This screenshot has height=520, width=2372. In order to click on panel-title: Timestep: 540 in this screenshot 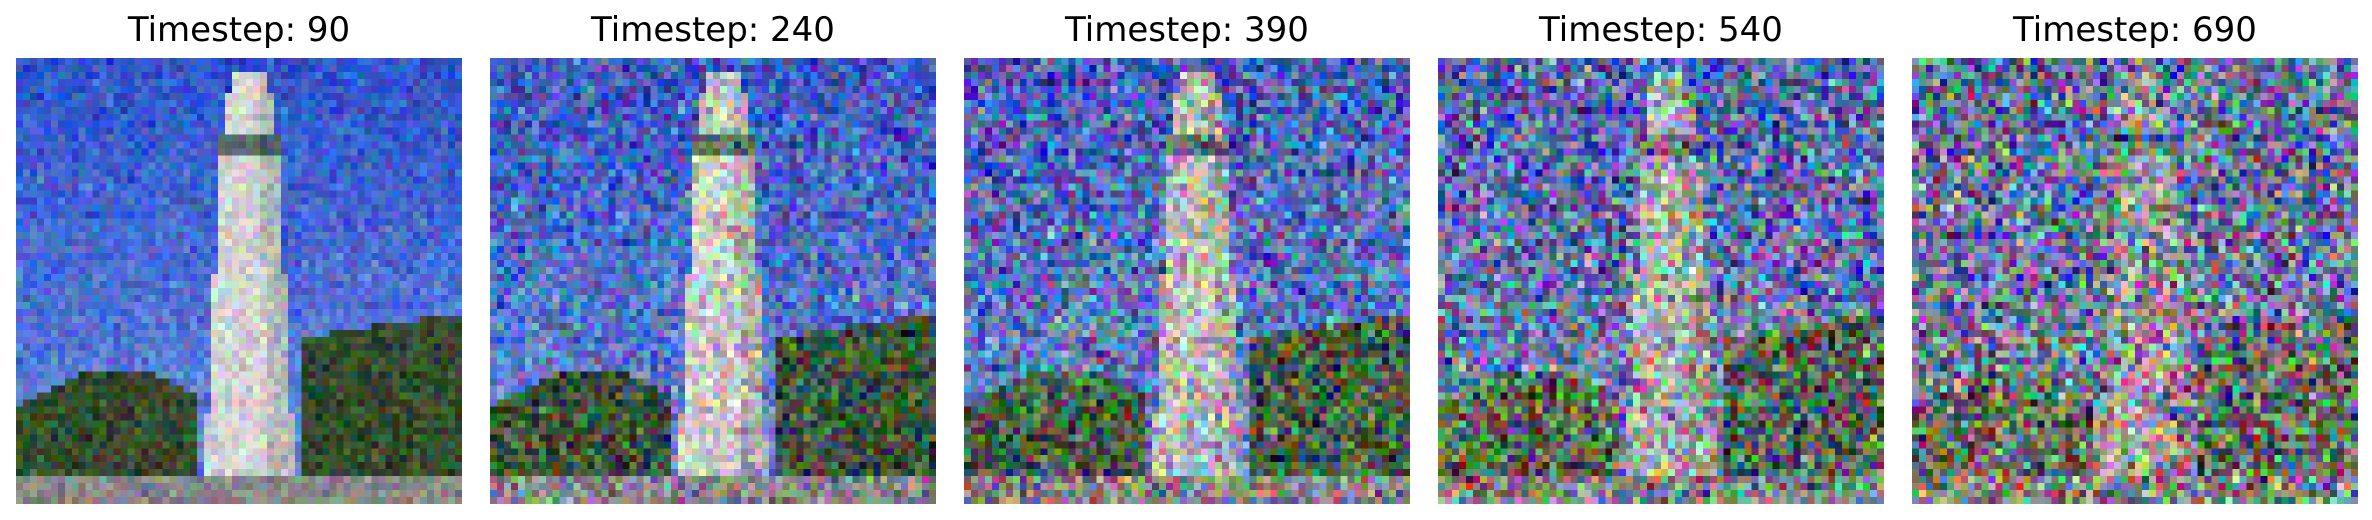, I will do `click(1661, 30)`.